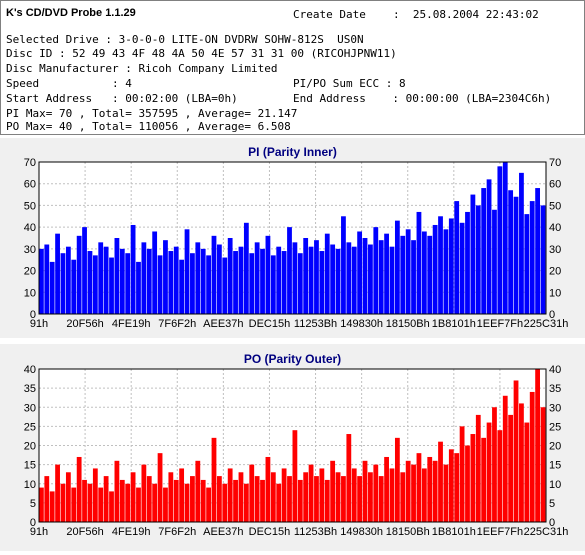 The height and width of the screenshot is (555, 585). I want to click on y-tick-label-right: 40, so click(555, 370).